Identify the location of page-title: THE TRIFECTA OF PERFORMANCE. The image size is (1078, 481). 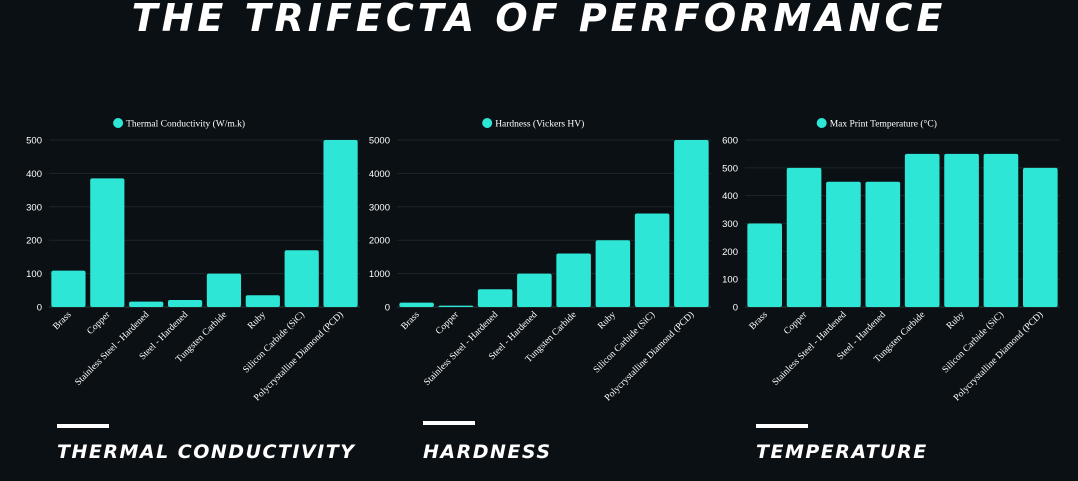
(539, 20).